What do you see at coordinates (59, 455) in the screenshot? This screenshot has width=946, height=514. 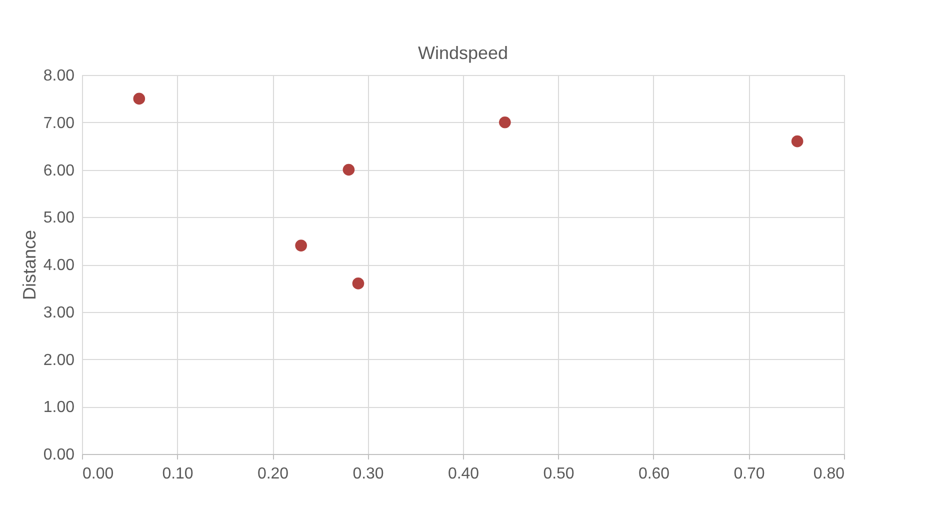 I see `y-tick-label: 0.00` at bounding box center [59, 455].